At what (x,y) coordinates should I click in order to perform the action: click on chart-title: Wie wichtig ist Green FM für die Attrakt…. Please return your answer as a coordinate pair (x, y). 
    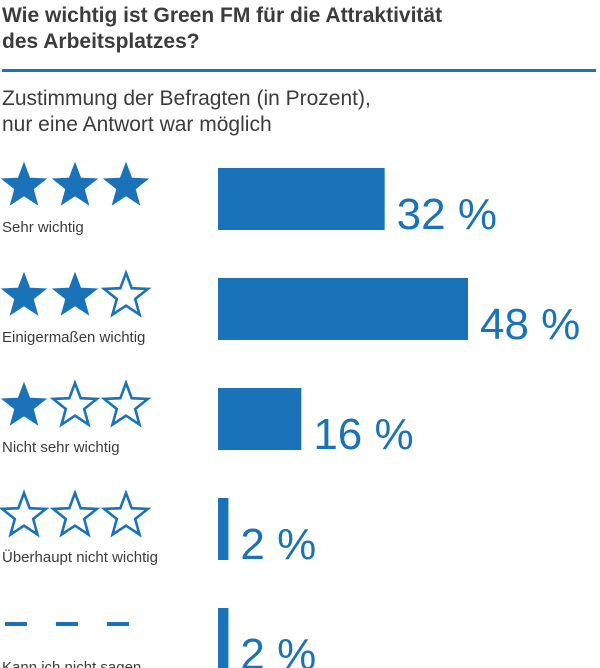
    Looking at the image, I should click on (297, 29).